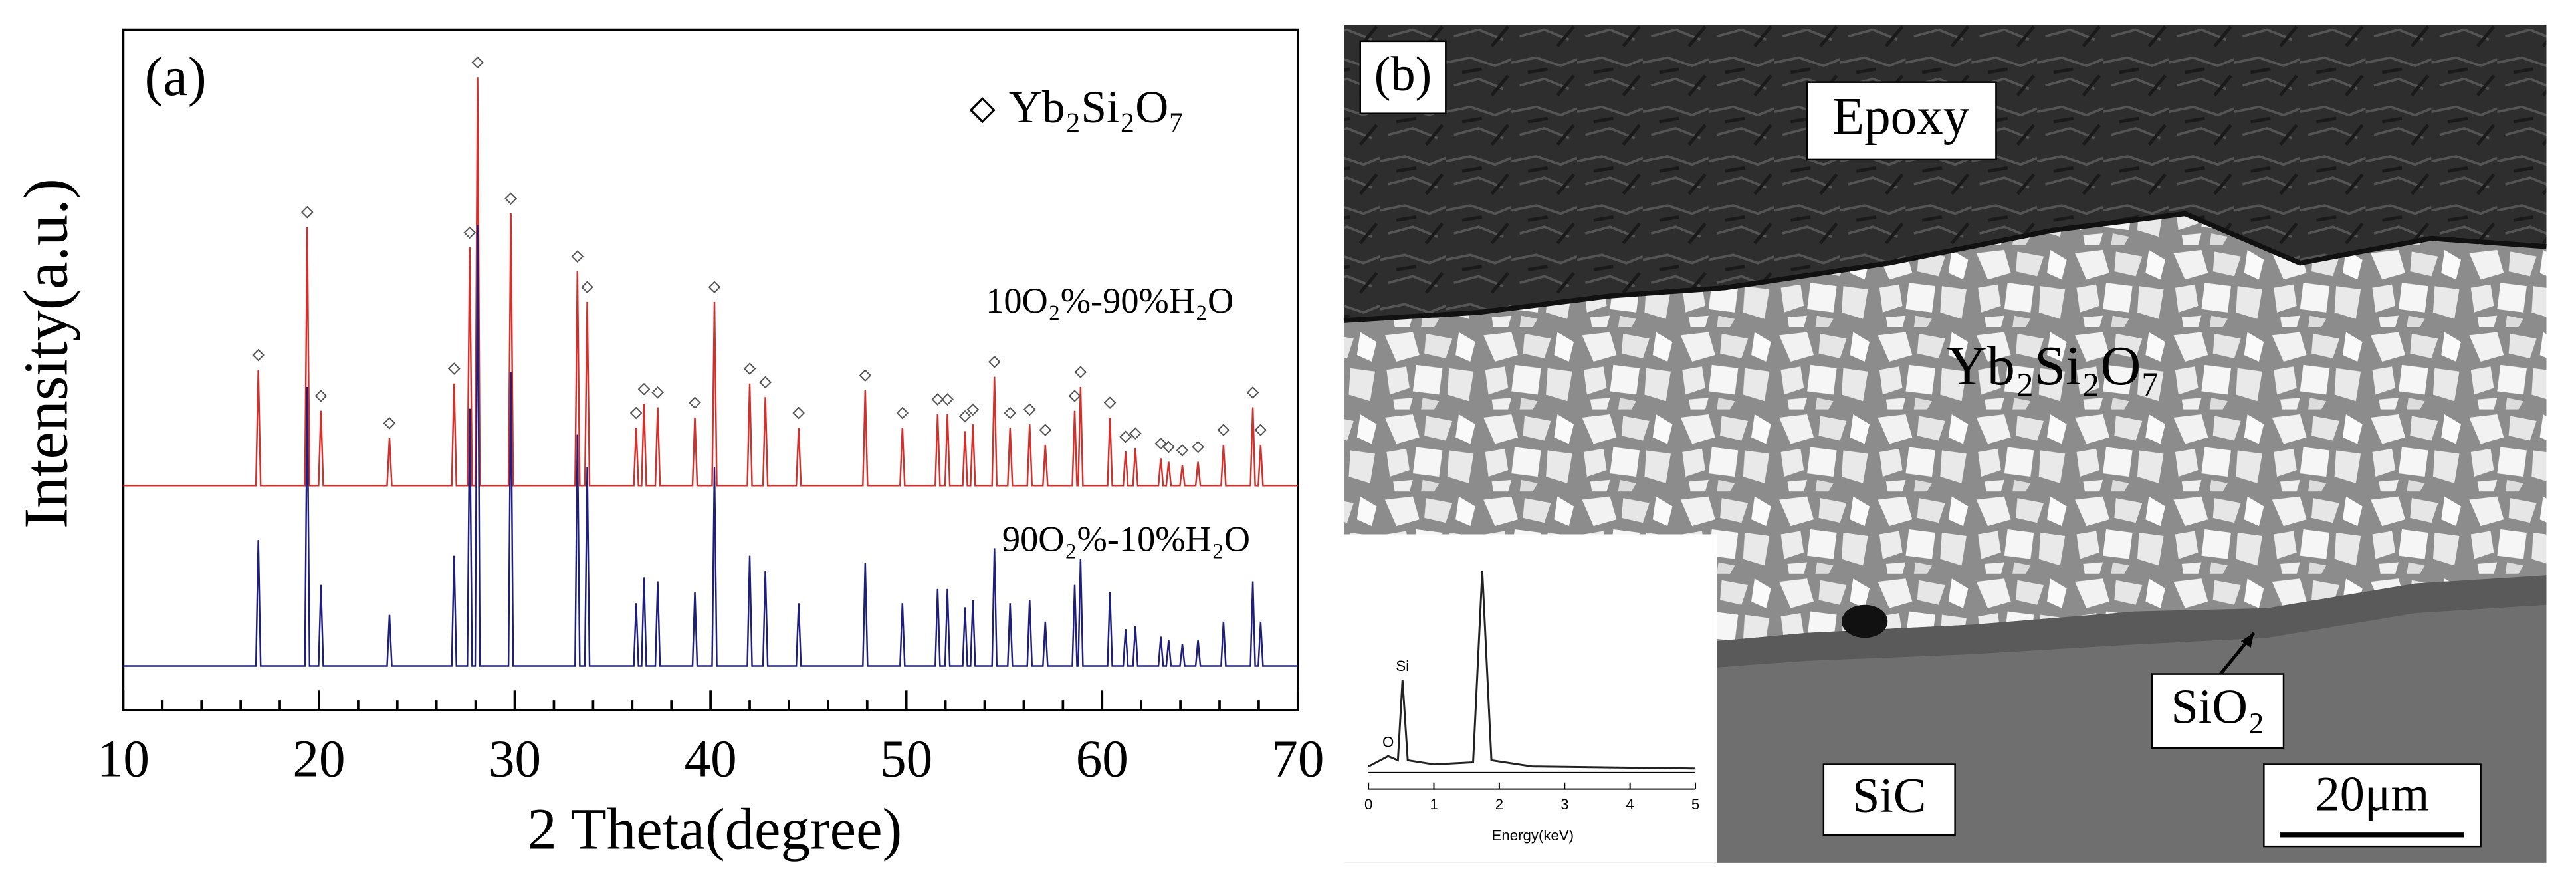  What do you see at coordinates (1126, 539) in the screenshot?
I see `series-label: 90O₂%-10%H₂O` at bounding box center [1126, 539].